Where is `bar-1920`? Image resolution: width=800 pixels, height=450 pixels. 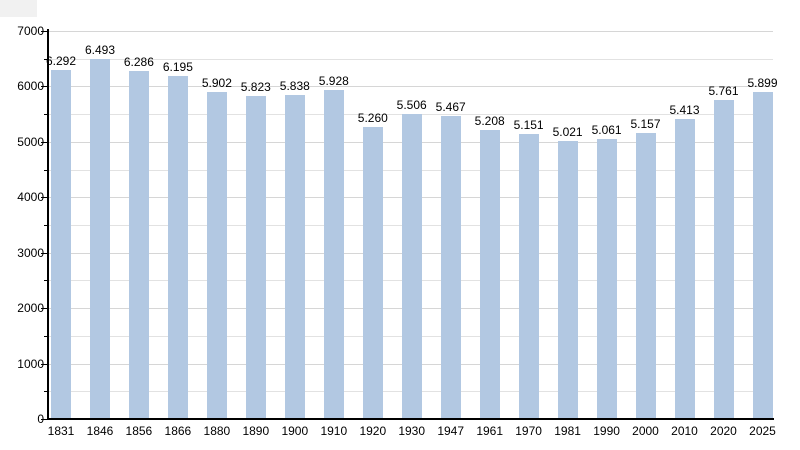 bar-1920 is located at coordinates (372, 273).